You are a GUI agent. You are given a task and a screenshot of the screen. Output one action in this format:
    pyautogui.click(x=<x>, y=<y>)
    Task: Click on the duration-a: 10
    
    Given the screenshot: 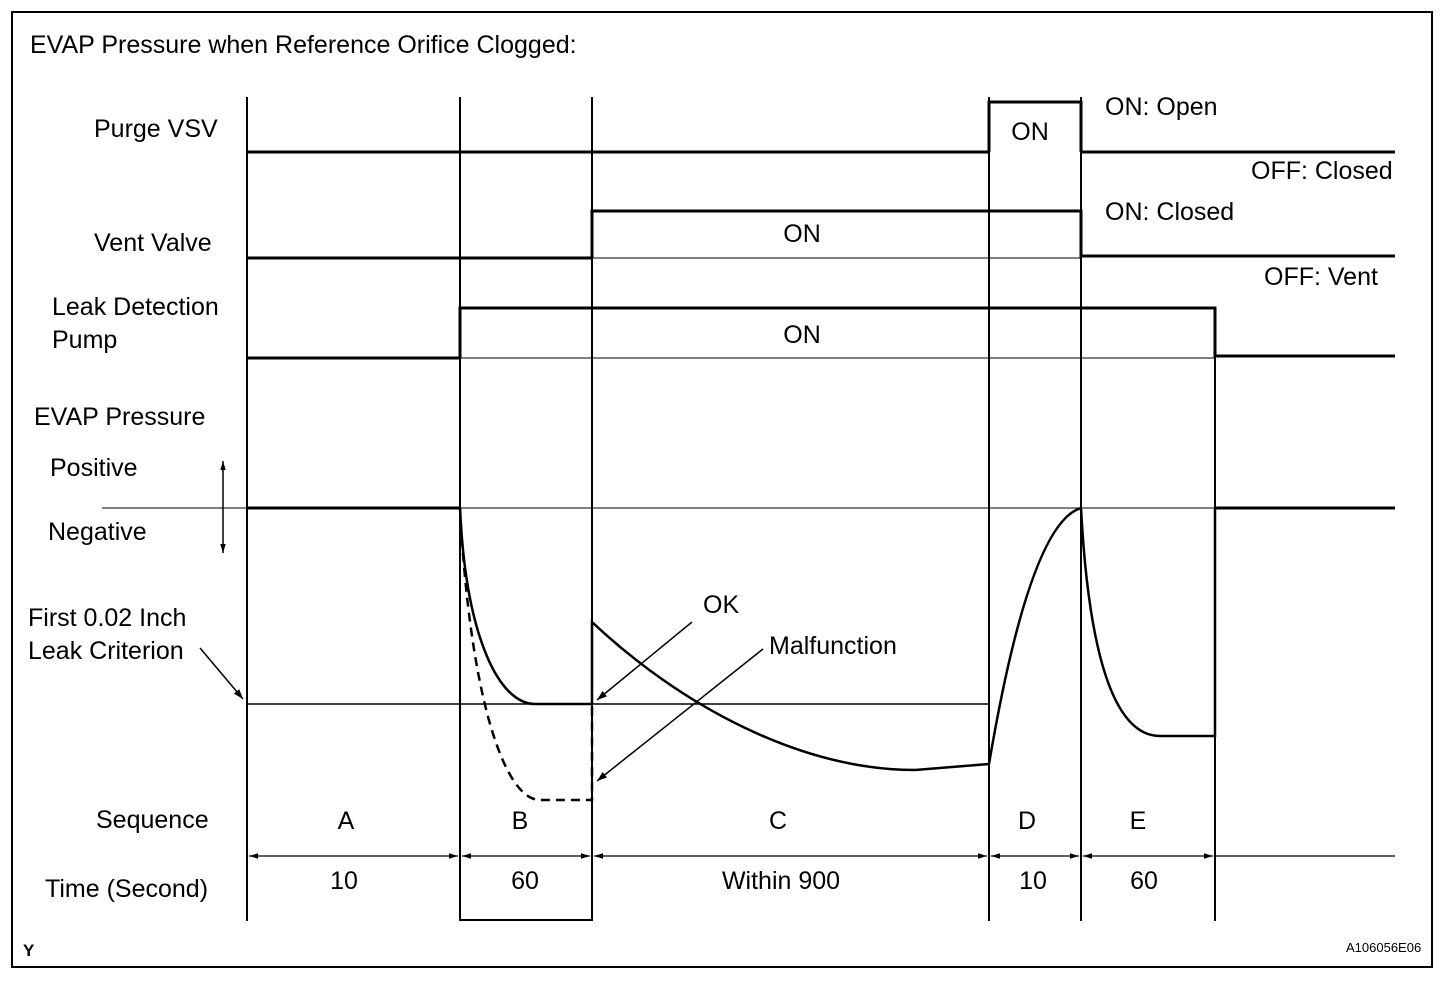 What is the action you would take?
    pyautogui.click(x=344, y=881)
    